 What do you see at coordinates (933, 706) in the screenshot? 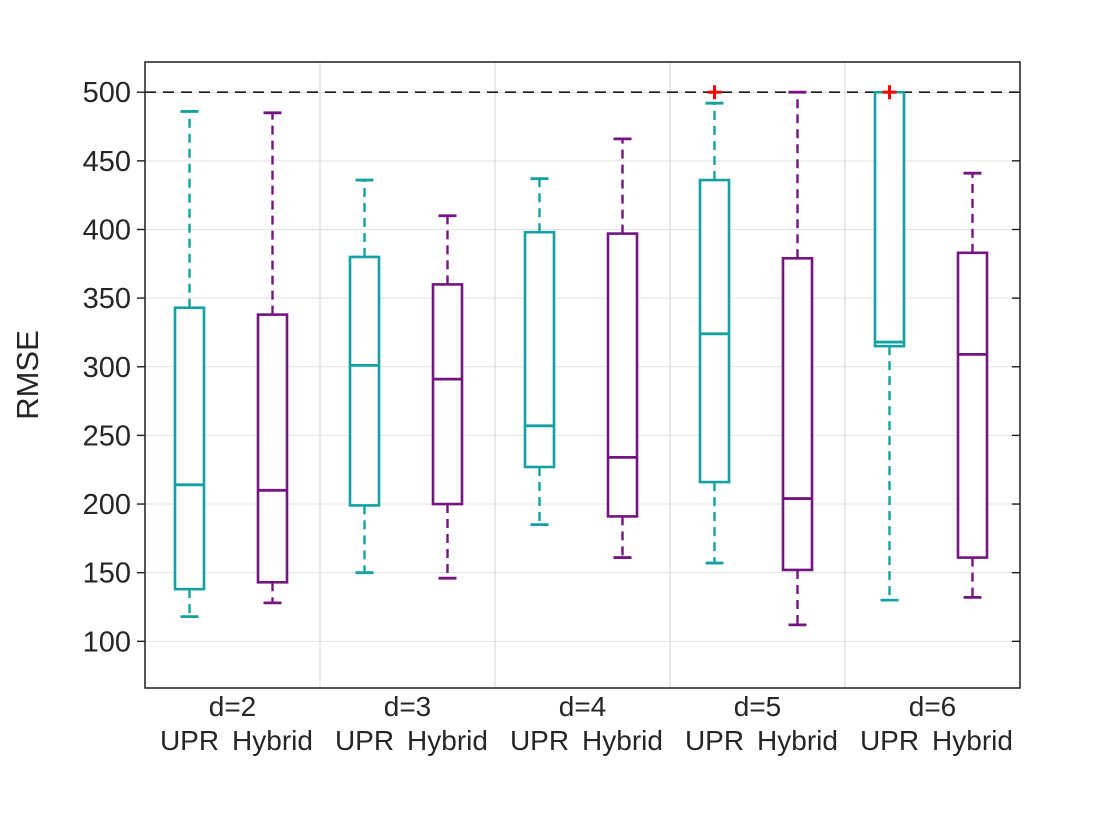
I see `group-label-d6: d=6` at bounding box center [933, 706].